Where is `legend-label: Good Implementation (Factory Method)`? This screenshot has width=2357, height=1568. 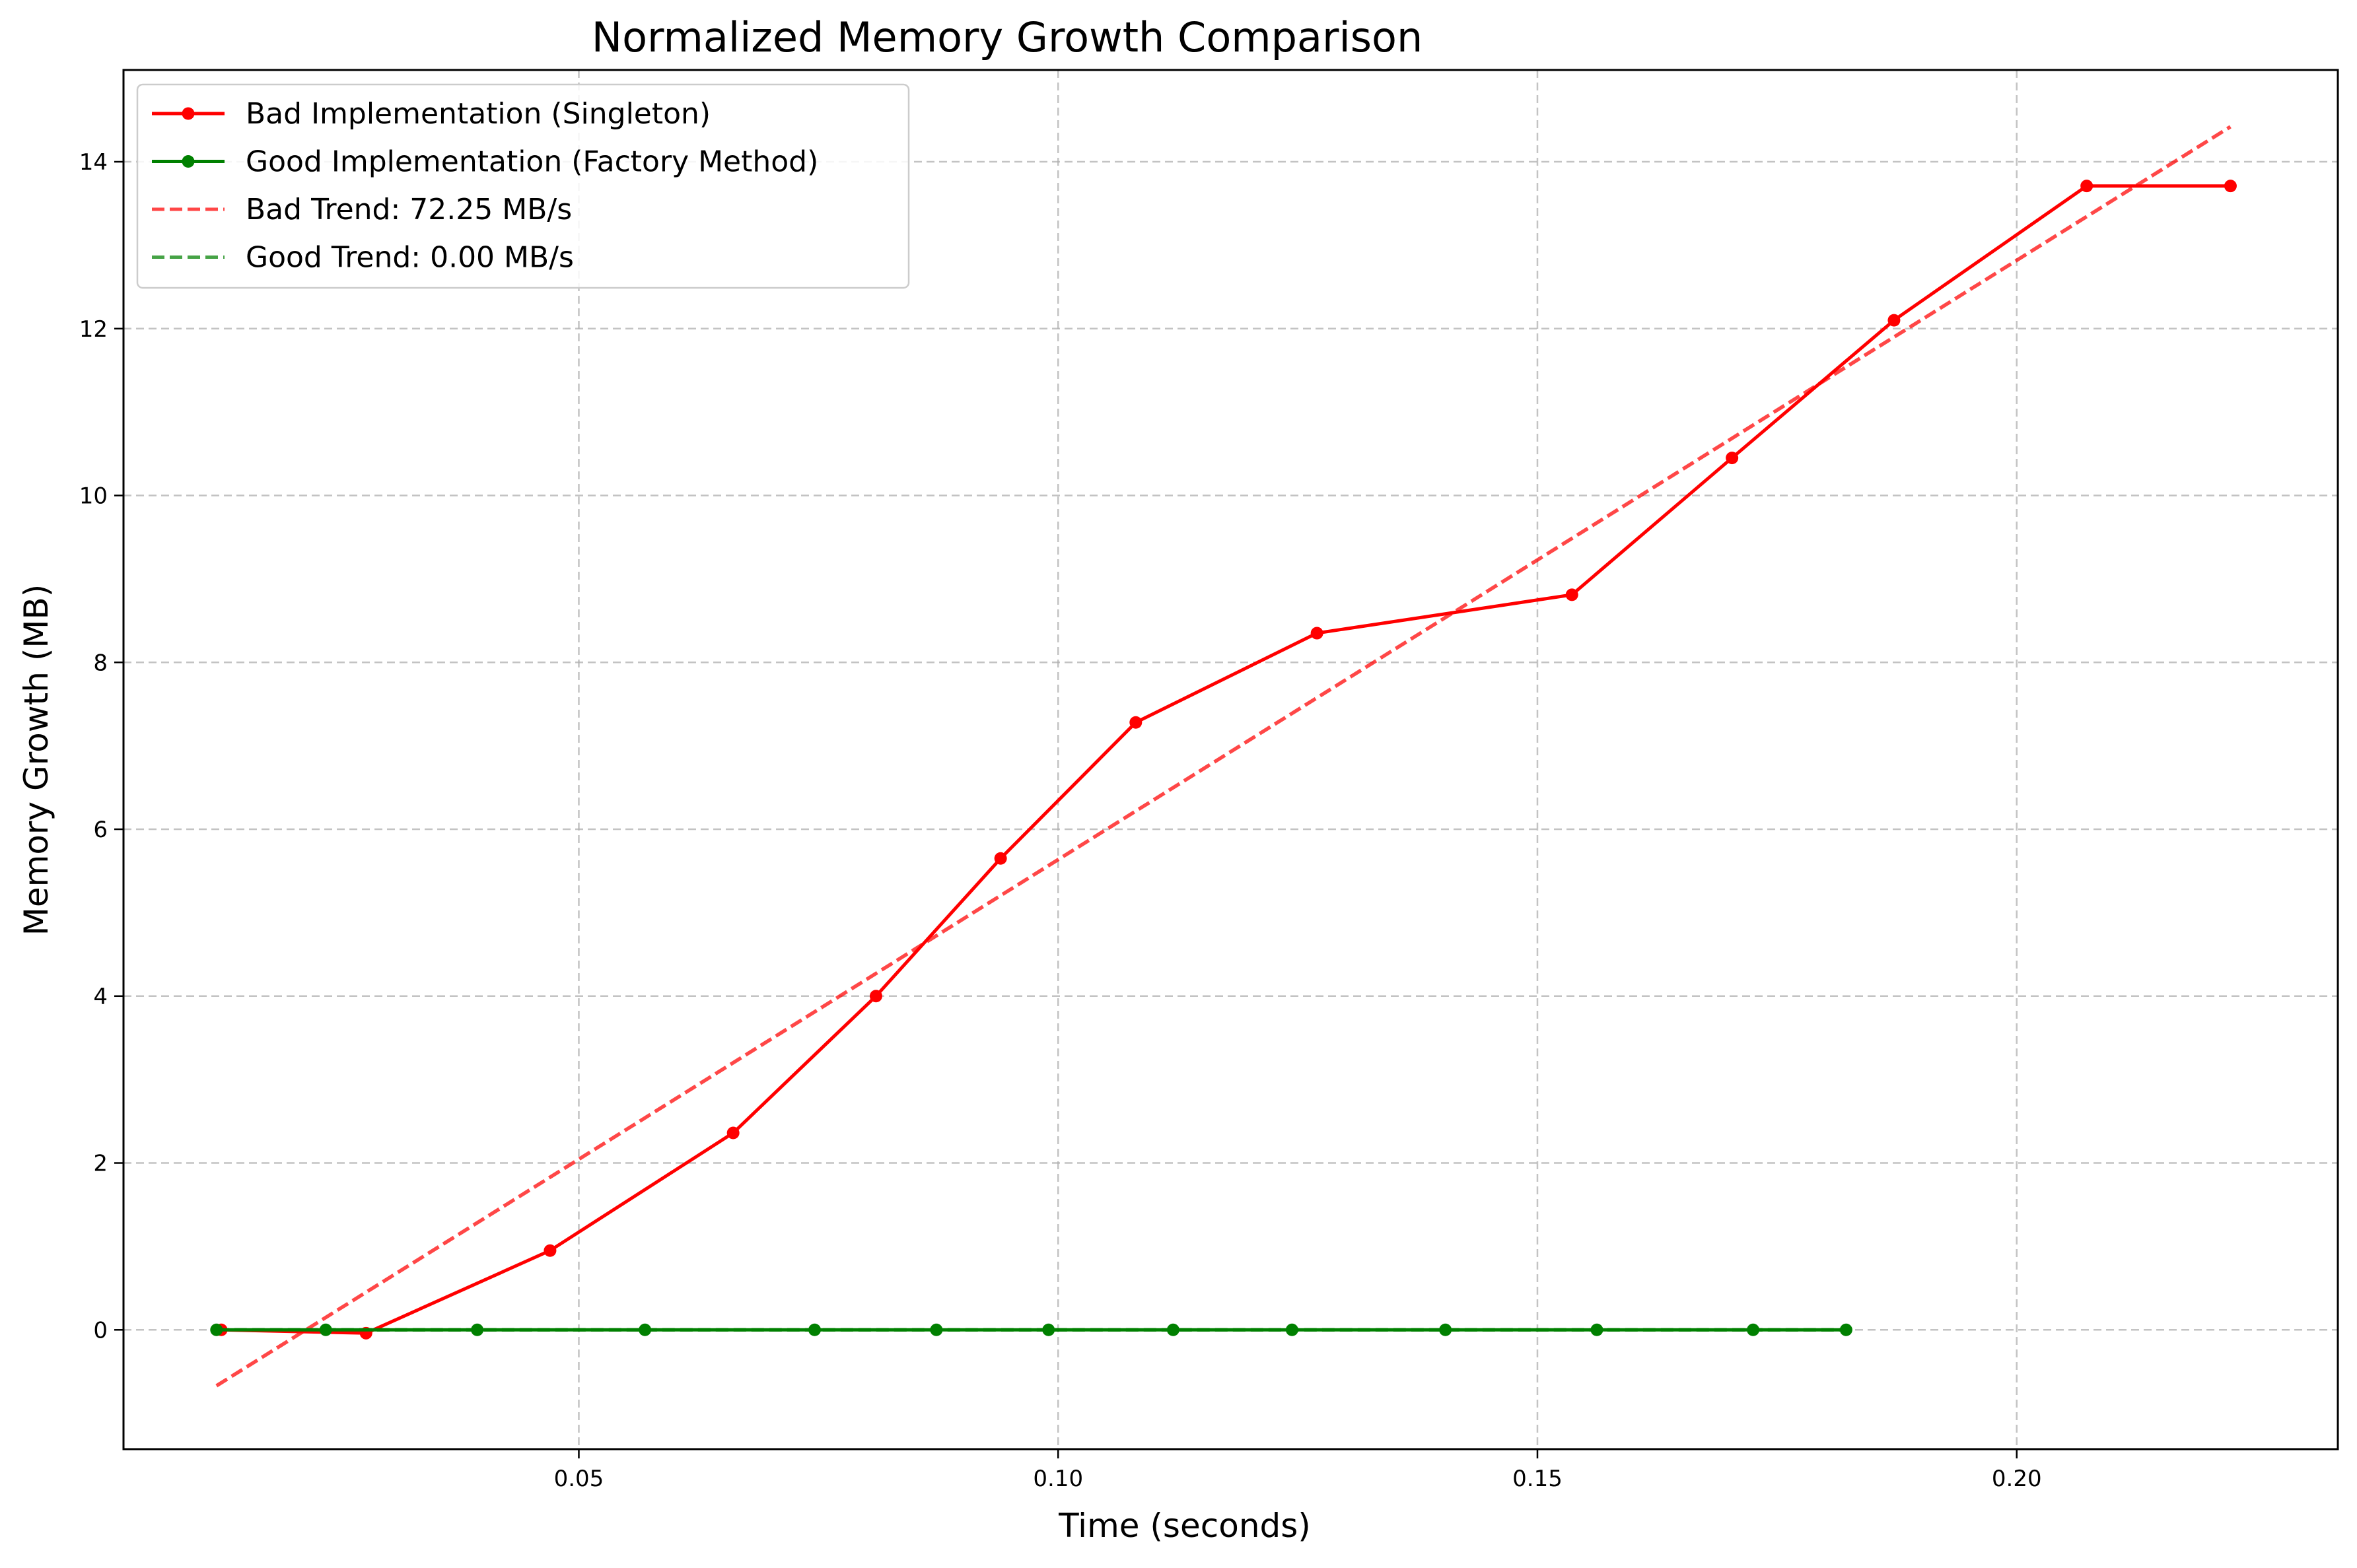
legend-label: Good Implementation (Factory Method) is located at coordinates (532, 162).